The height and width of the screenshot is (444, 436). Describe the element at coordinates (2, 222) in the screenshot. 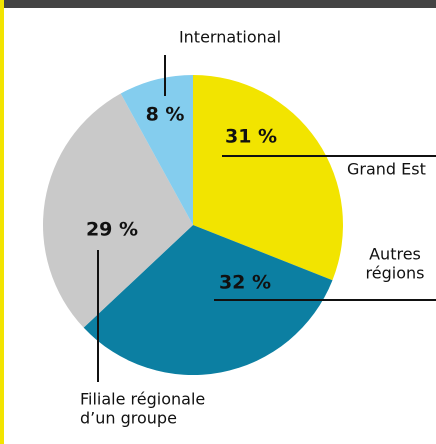

I see `left-border` at that location.